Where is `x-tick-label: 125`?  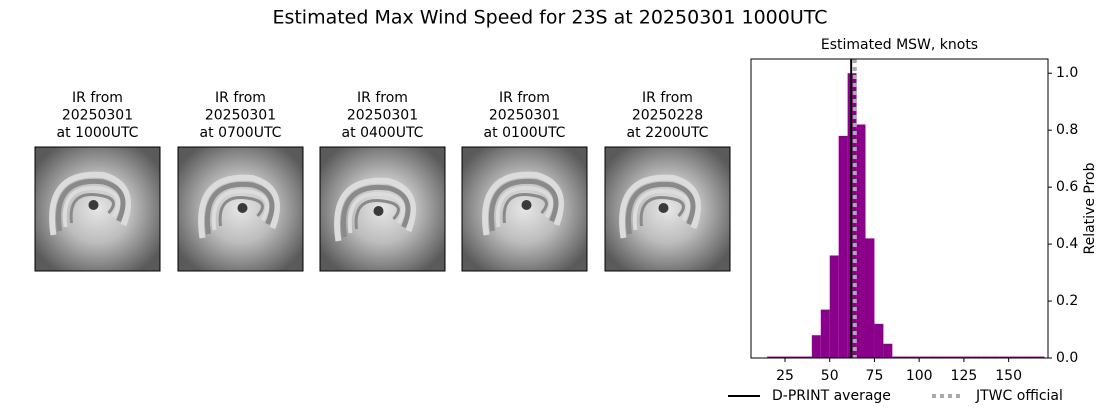 x-tick-label: 125 is located at coordinates (964, 376).